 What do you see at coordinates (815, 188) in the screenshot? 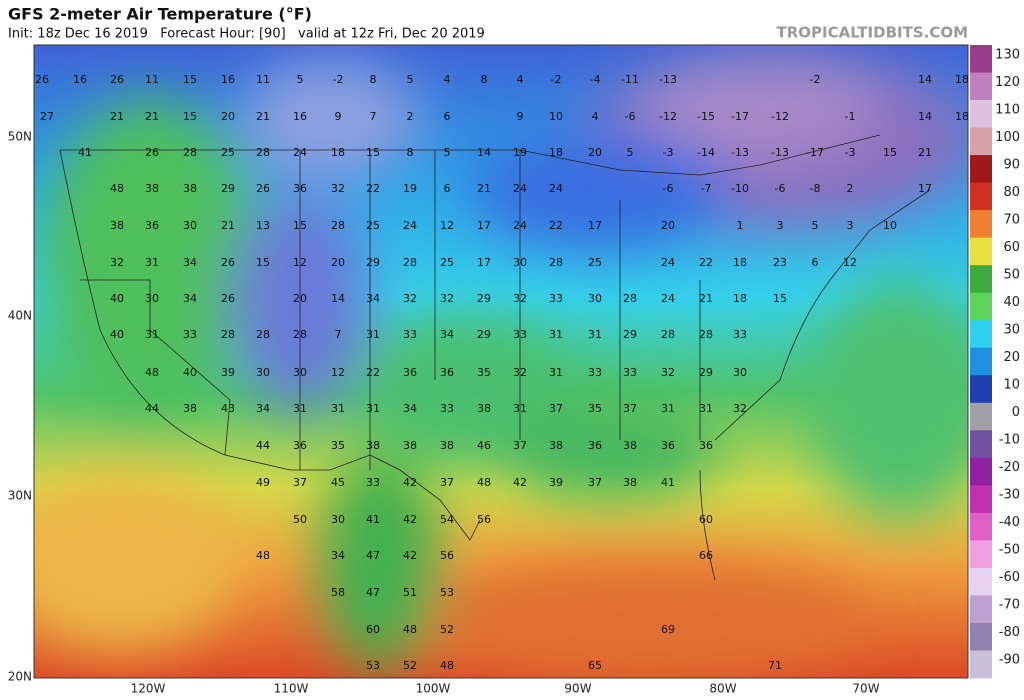
I see `temperature-label: -8` at bounding box center [815, 188].